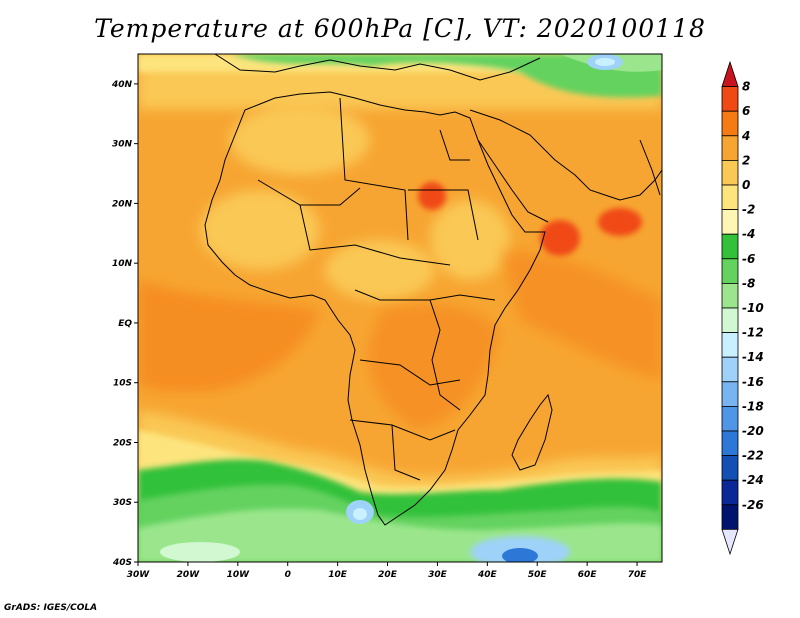 The height and width of the screenshot is (618, 800). What do you see at coordinates (746, 185) in the screenshot?
I see `colorbar-label: 0` at bounding box center [746, 185].